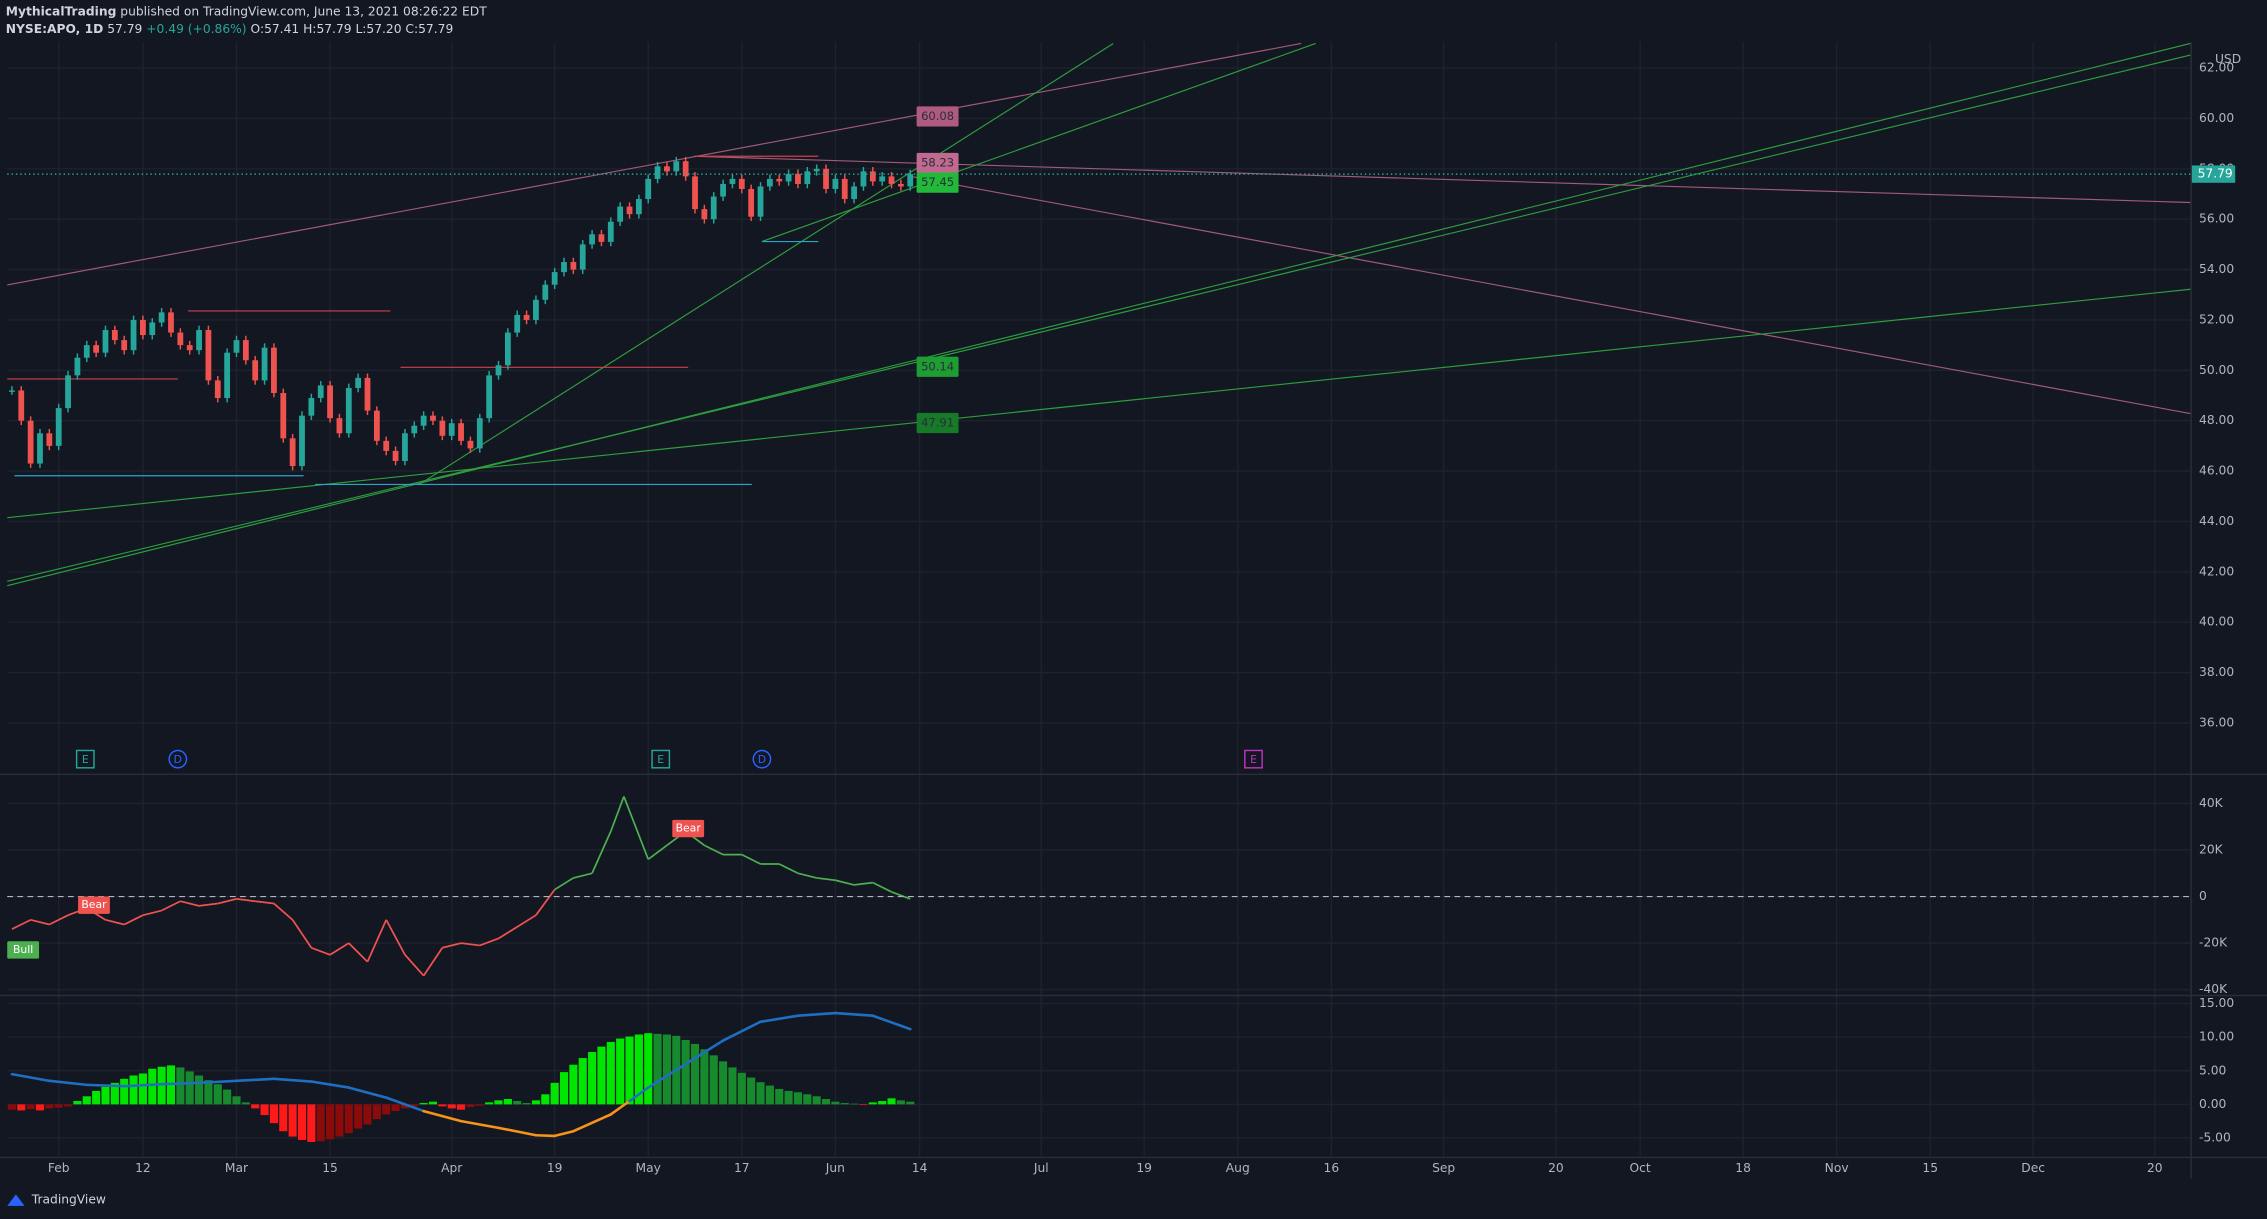 This screenshot has width=2267, height=1219. I want to click on y-tick-label: 50.00, so click(2216, 370).